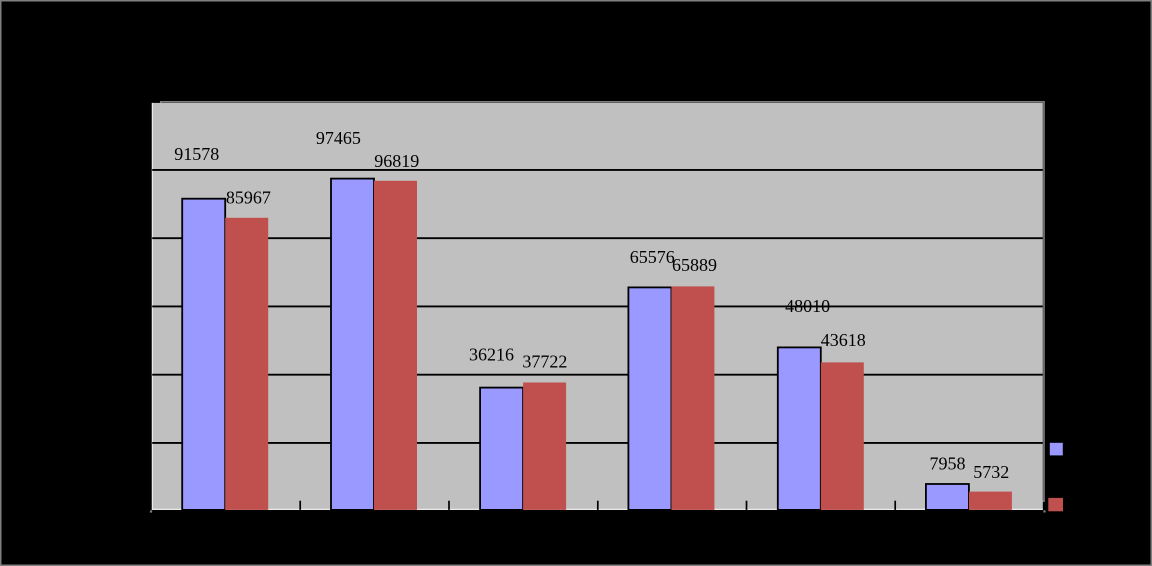 The image size is (1152, 566). What do you see at coordinates (491, 354) in the screenshot?
I see `svg-text: 36216` at bounding box center [491, 354].